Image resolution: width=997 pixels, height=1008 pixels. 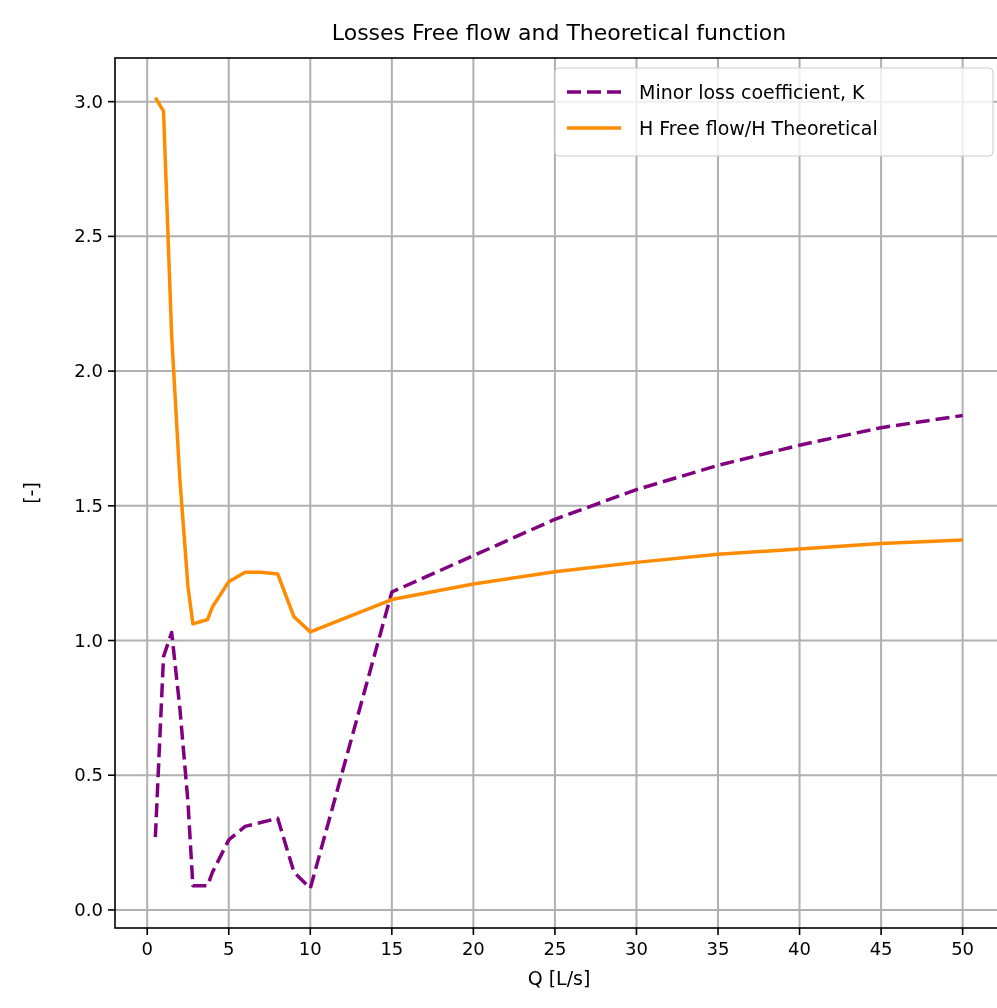 What do you see at coordinates (88, 371) in the screenshot?
I see `y-tick-label: 2.0` at bounding box center [88, 371].